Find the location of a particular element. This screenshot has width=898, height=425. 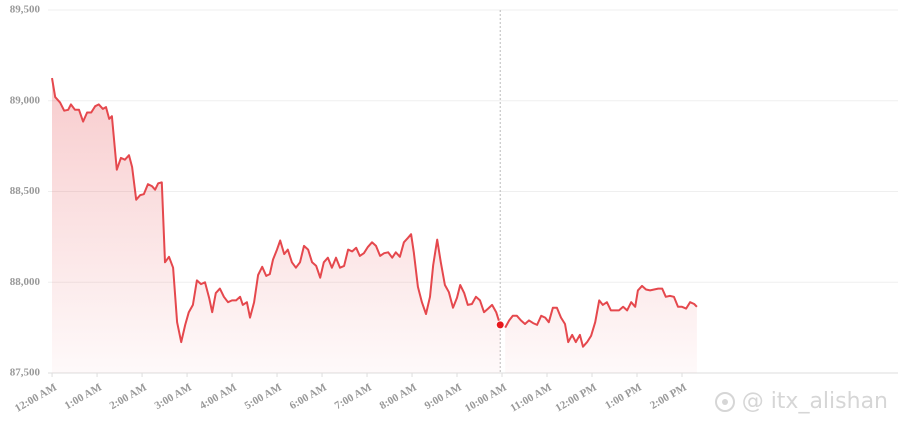

x-tick-label: 8:00 AM is located at coordinates (399, 396).